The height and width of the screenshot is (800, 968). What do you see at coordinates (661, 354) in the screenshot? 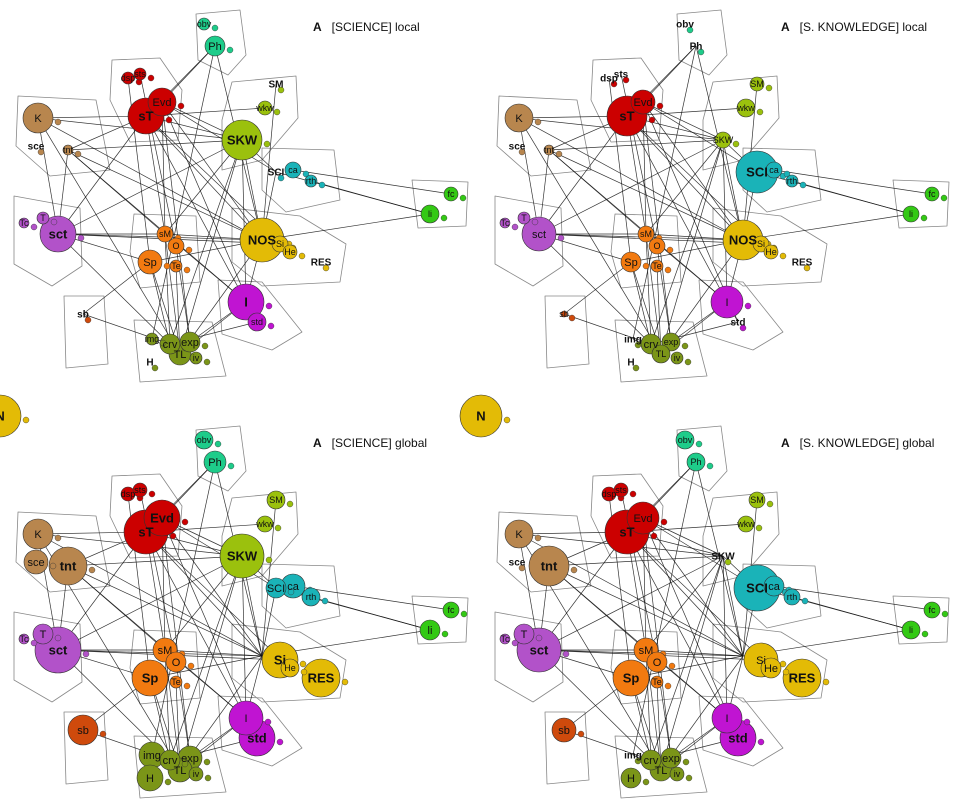
I see `node-TL` at bounding box center [661, 354].